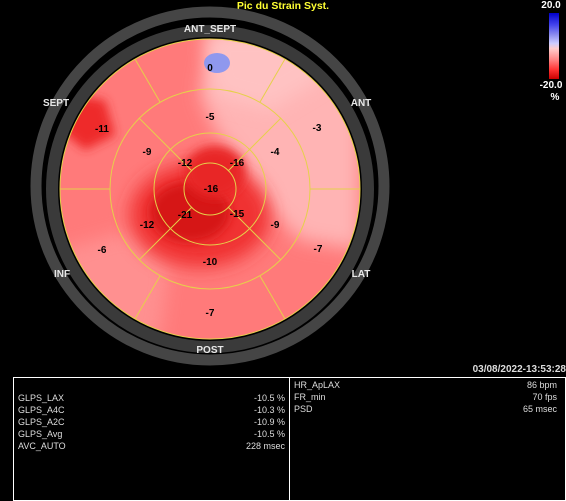 This screenshot has height=501, width=566. I want to click on segment-value-mid-ant: -4, so click(275, 152).